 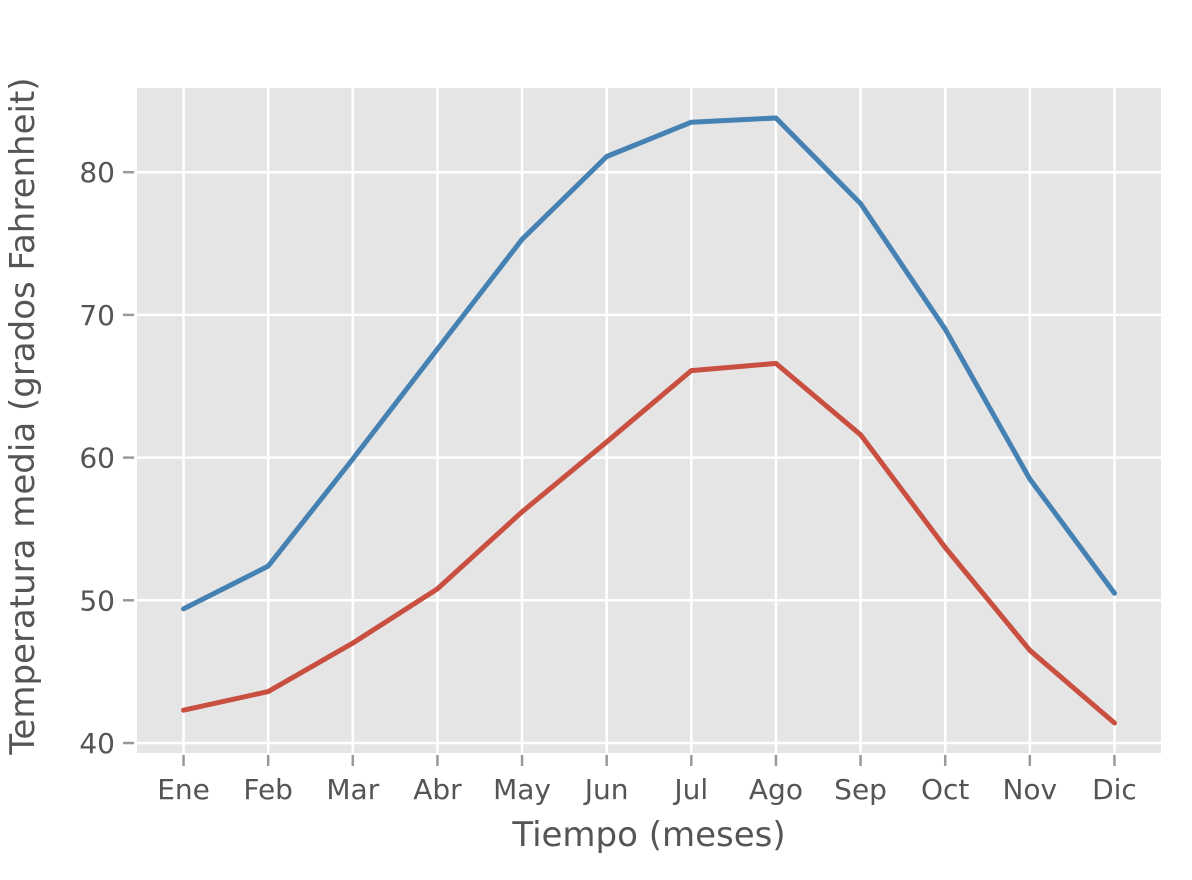 What do you see at coordinates (183, 789) in the screenshot?
I see `x-tick-label: Ene` at bounding box center [183, 789].